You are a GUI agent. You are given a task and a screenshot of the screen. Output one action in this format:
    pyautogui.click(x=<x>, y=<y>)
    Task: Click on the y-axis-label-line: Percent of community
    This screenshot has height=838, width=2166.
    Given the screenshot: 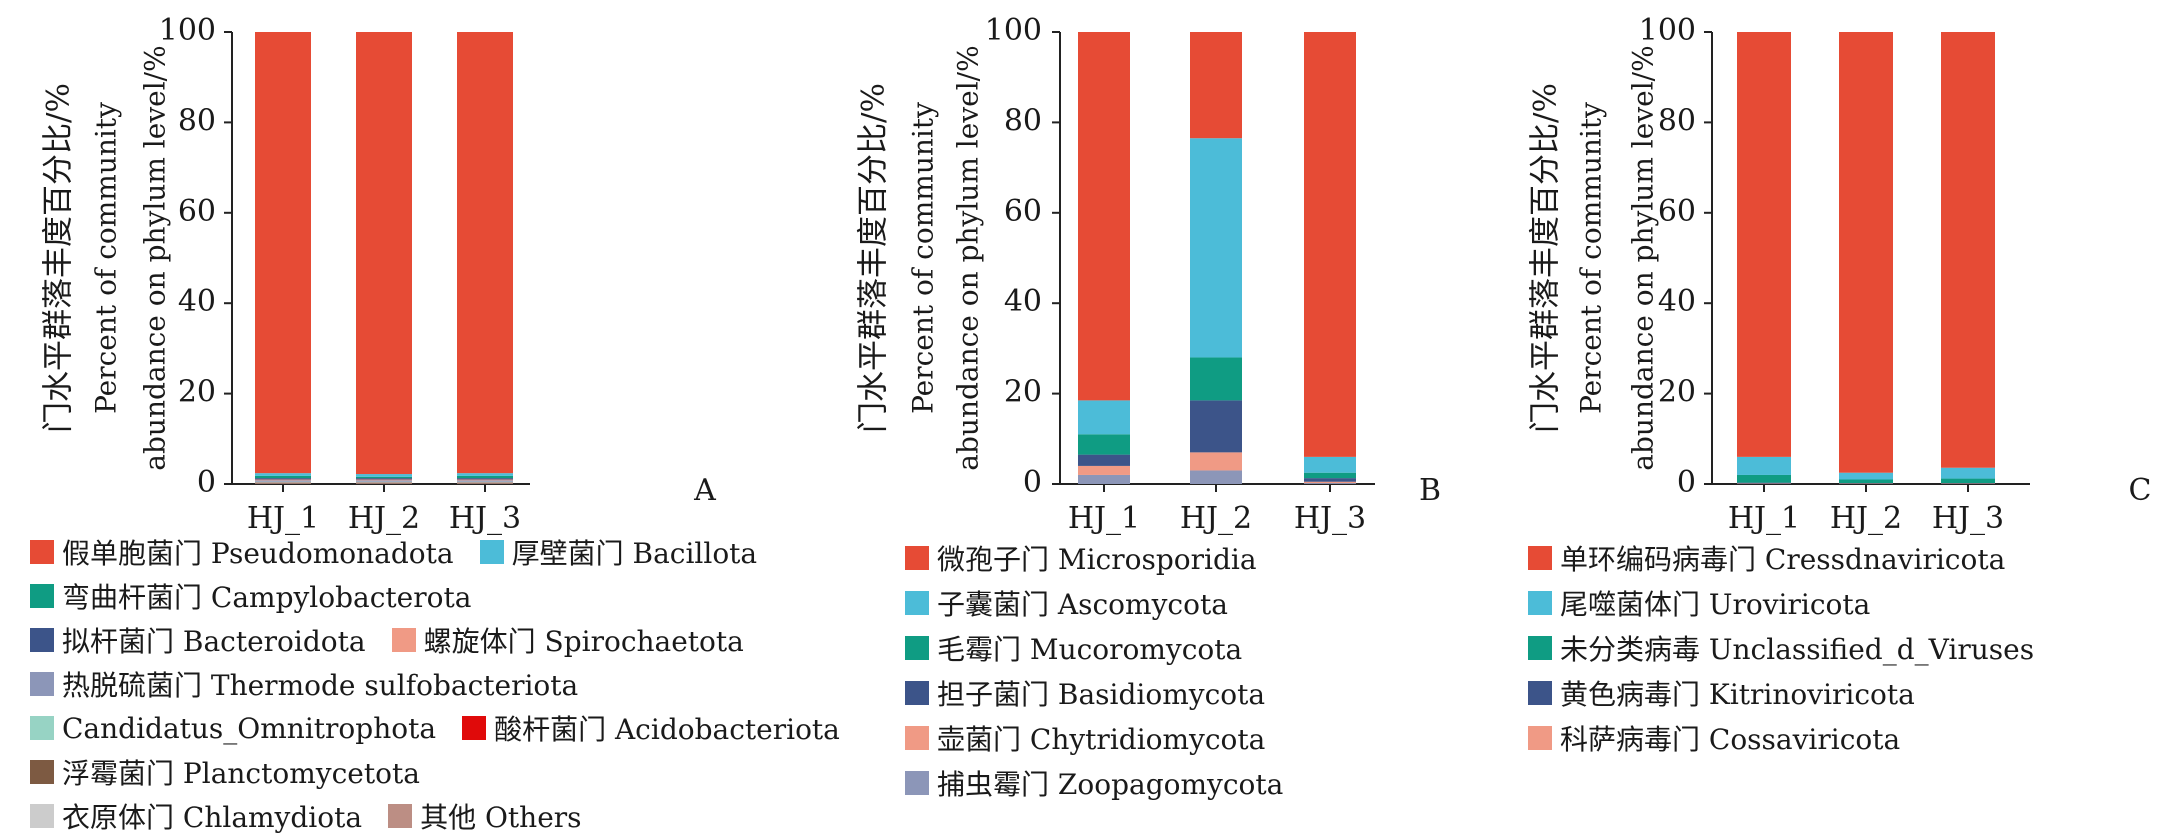 What is the action you would take?
    pyautogui.click(x=1591, y=258)
    